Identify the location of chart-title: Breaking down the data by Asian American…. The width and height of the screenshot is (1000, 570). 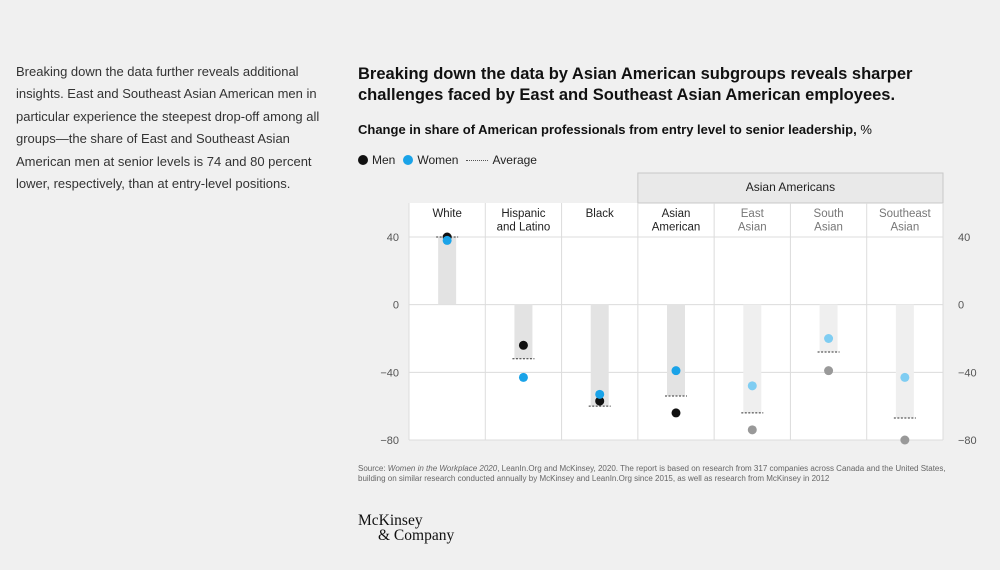
(635, 84).